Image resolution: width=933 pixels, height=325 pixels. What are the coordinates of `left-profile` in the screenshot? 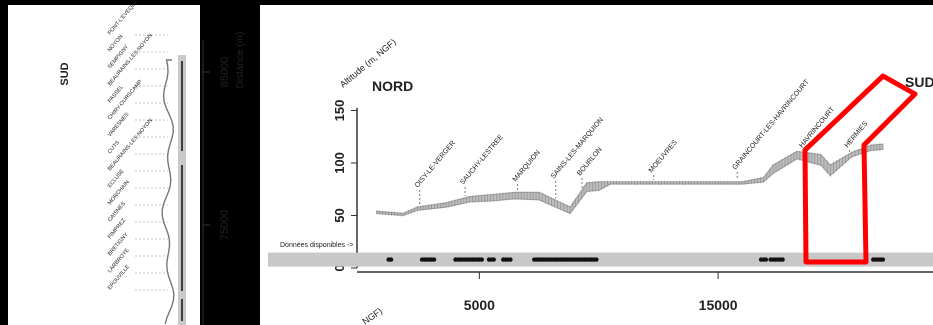 It's located at (168, 192).